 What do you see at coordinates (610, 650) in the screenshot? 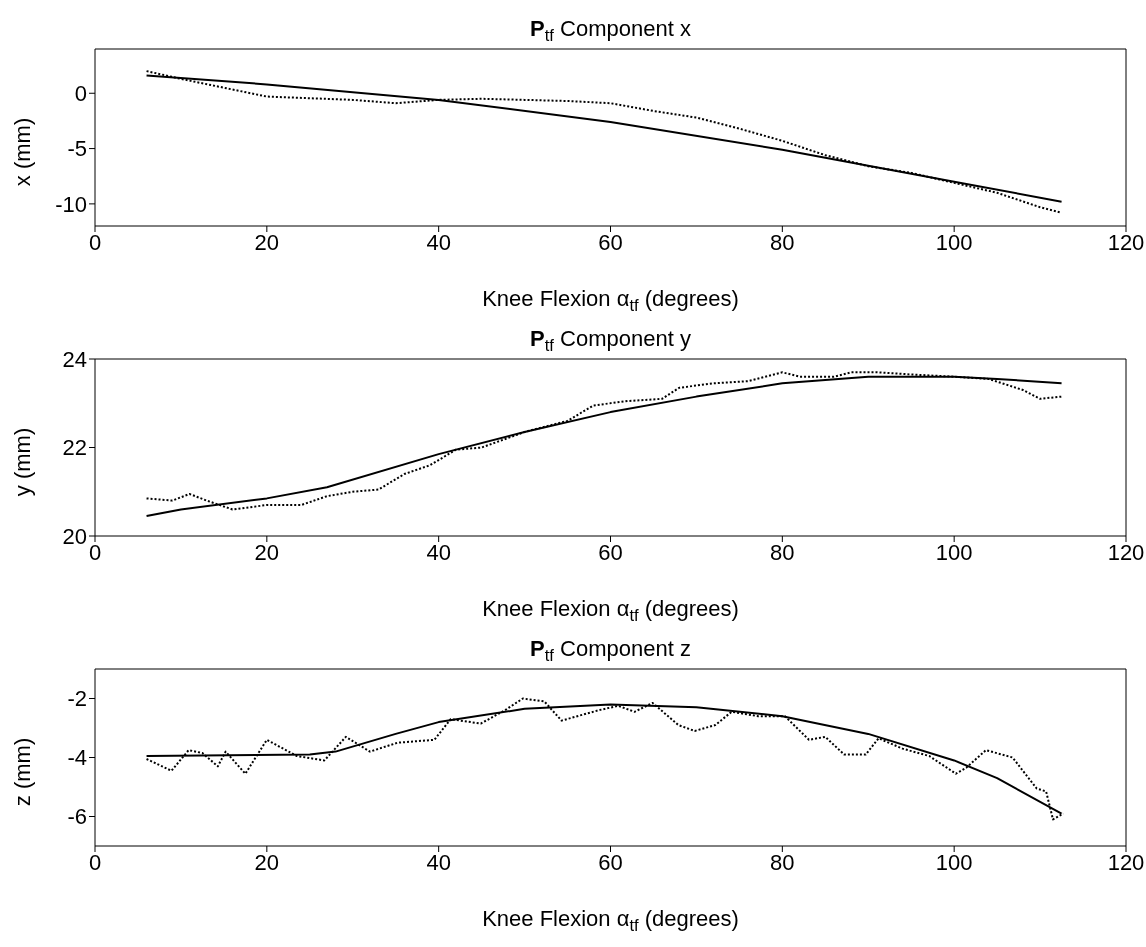
I see `chart-title: P$_{tf}$ Component z` at bounding box center [610, 650].